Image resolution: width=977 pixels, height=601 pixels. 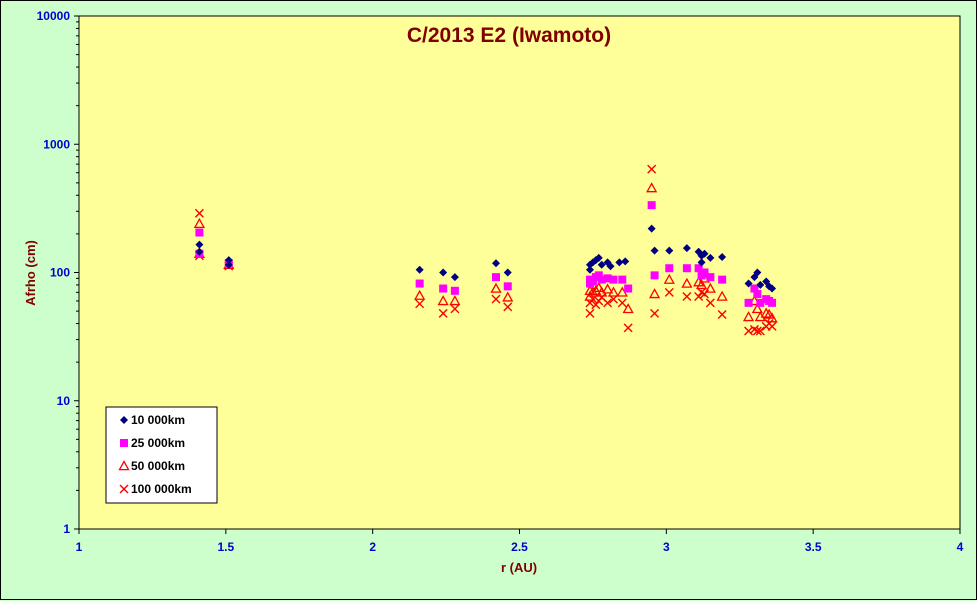 What do you see at coordinates (225, 547) in the screenshot?
I see `x-tick-label: 1.5` at bounding box center [225, 547].